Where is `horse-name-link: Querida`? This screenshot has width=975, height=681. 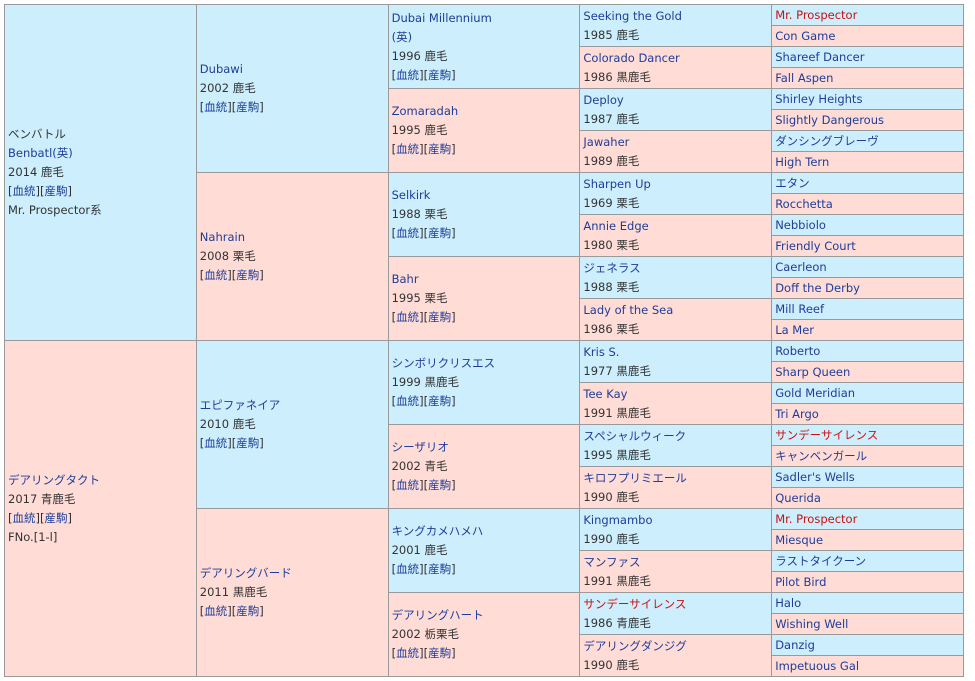
horse-name-link: Querida is located at coordinates (798, 497).